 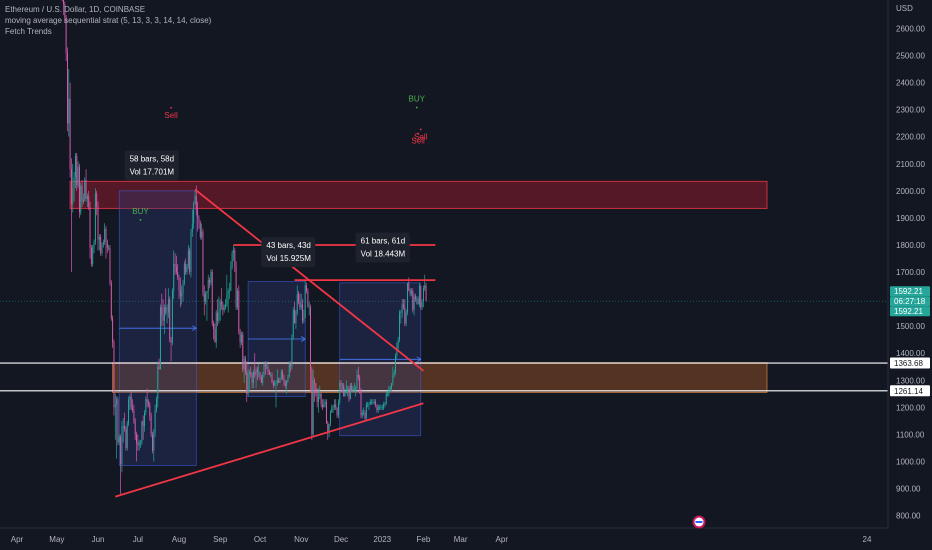 I want to click on legend-symbol: Ethereum / U.S. Dollar, 1D, COINBASE, so click(x=75, y=9).